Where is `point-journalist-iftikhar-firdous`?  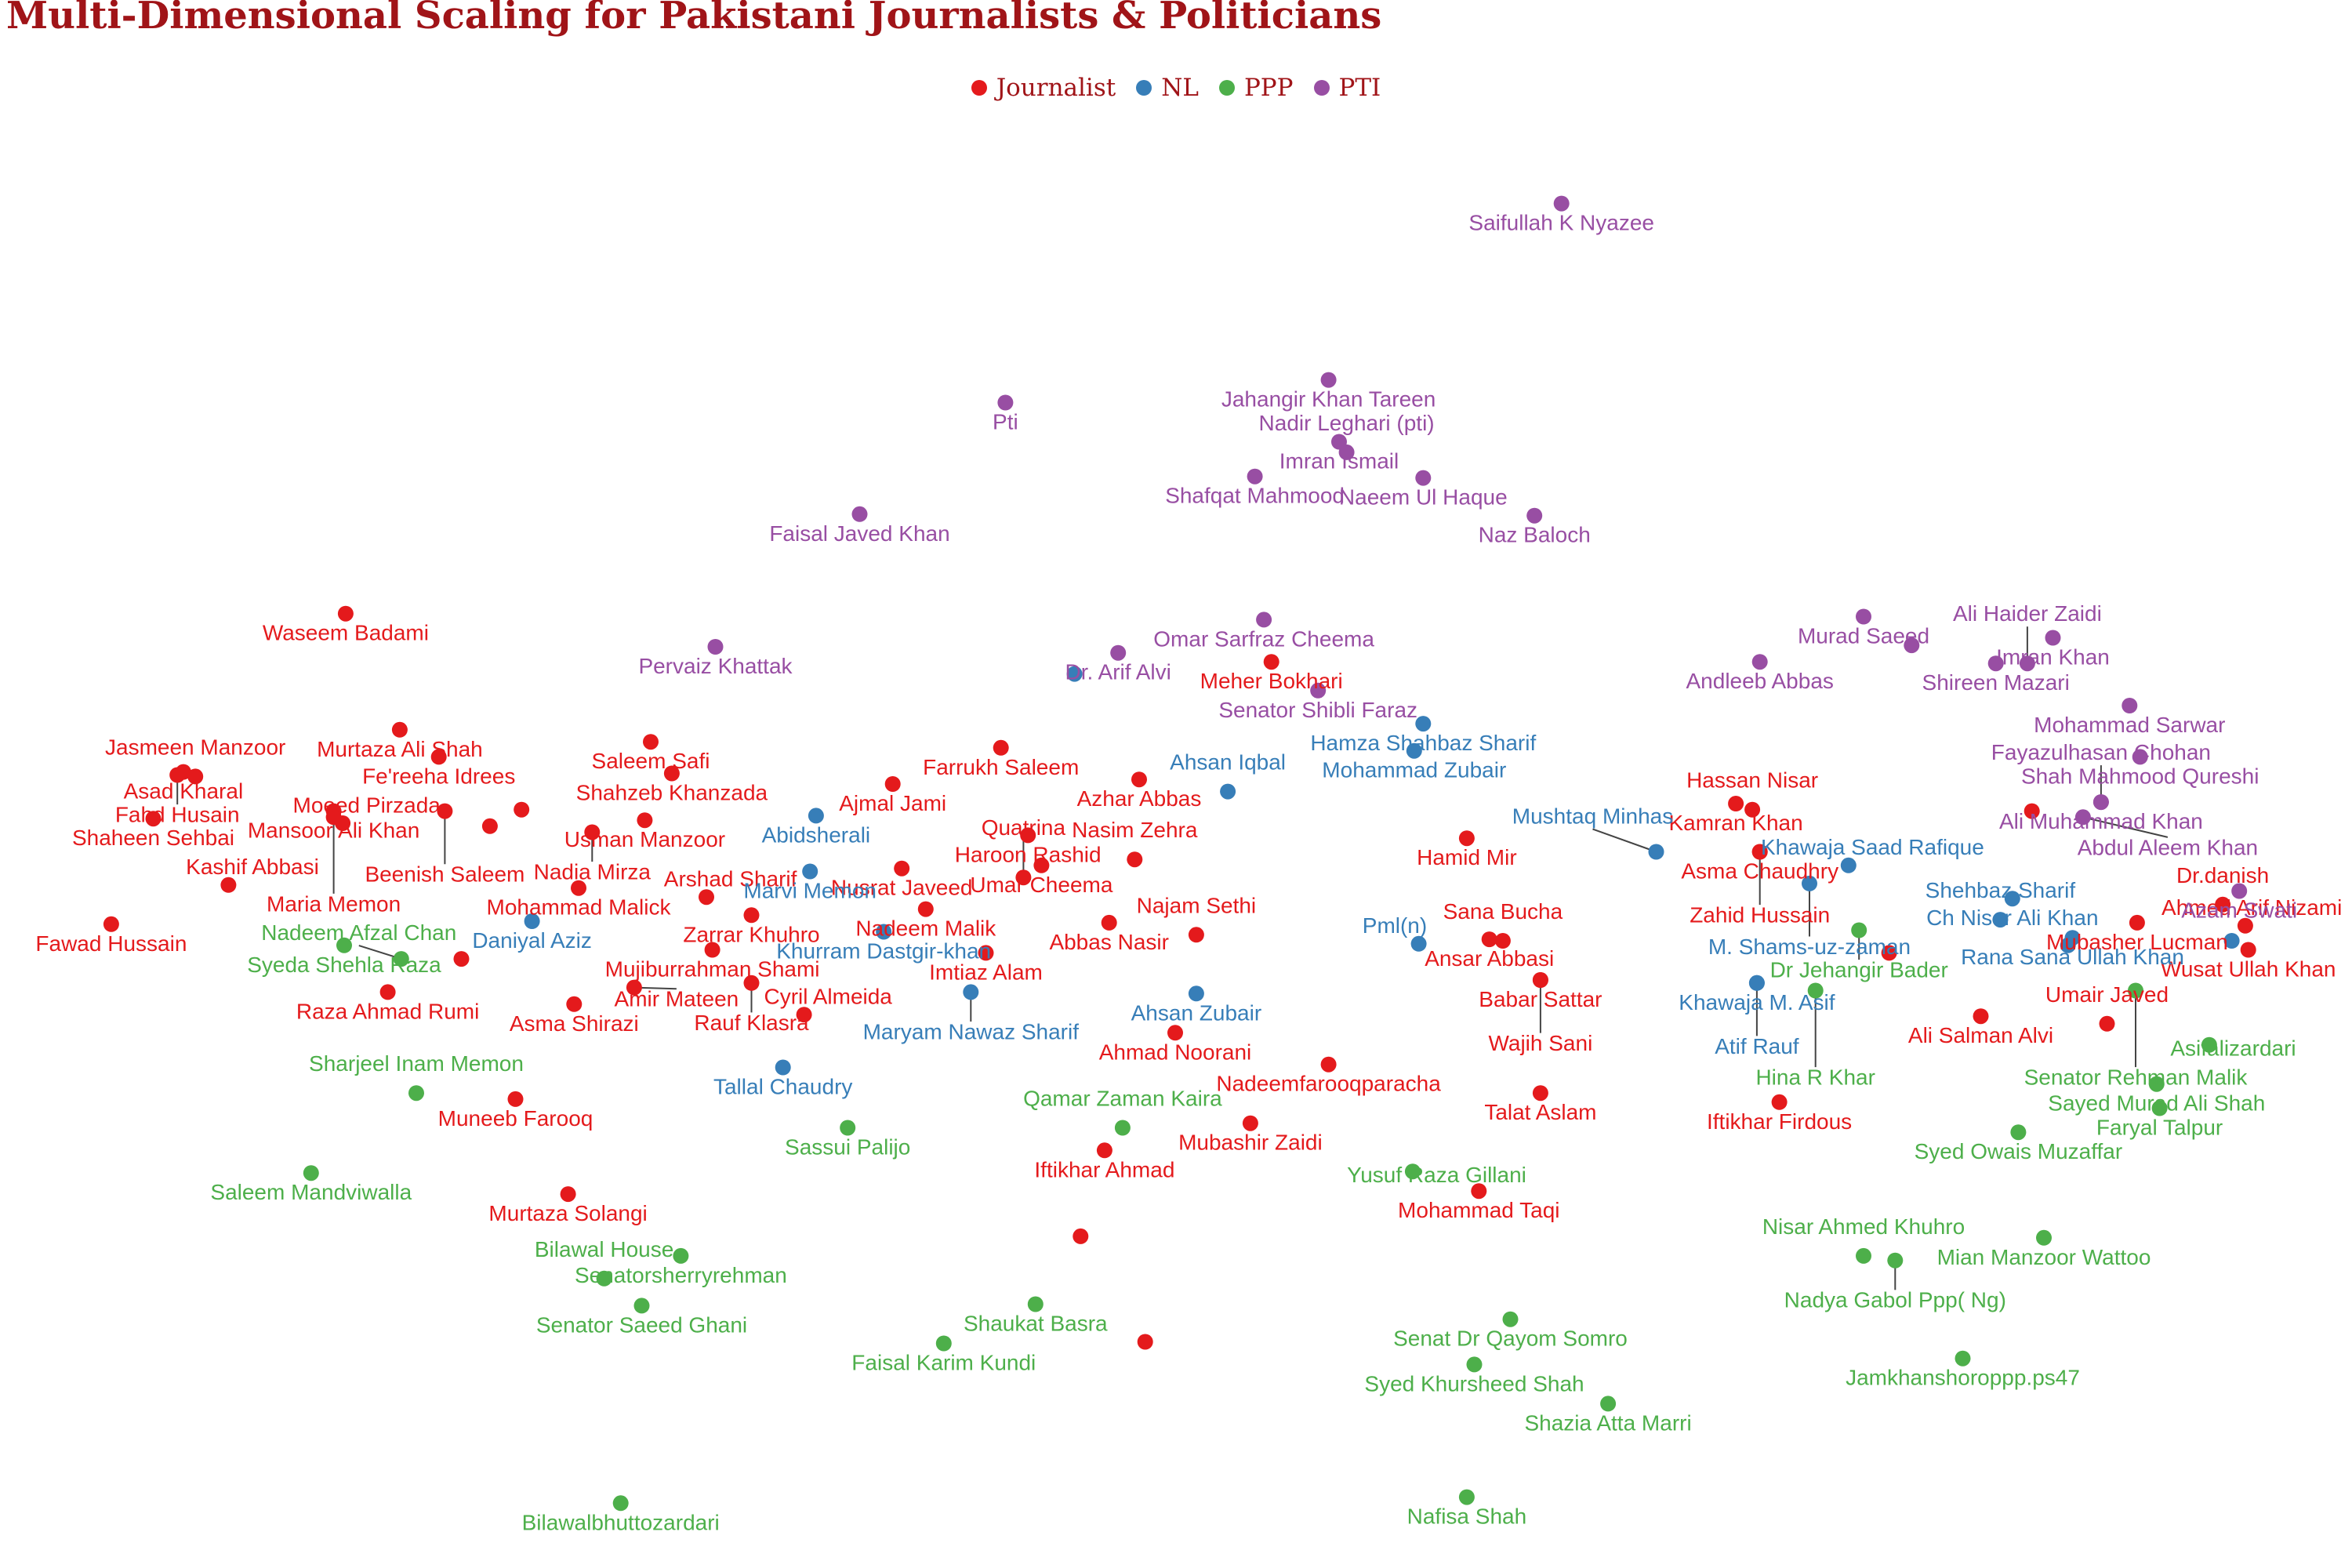 point-journalist-iftikhar-firdous is located at coordinates (1779, 1102).